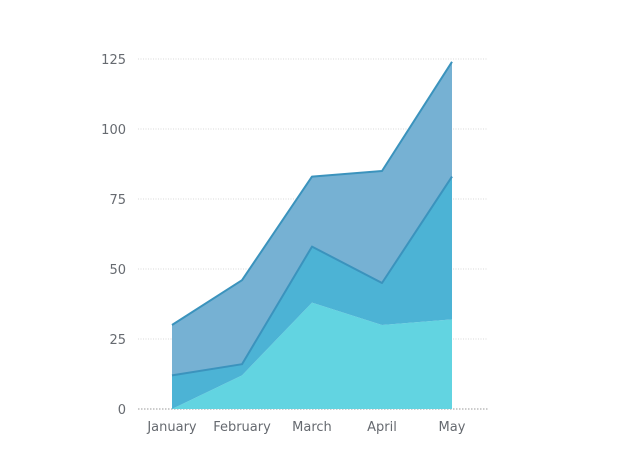 The height and width of the screenshot is (468, 624). I want to click on y-tick-label: 0, so click(122, 410).